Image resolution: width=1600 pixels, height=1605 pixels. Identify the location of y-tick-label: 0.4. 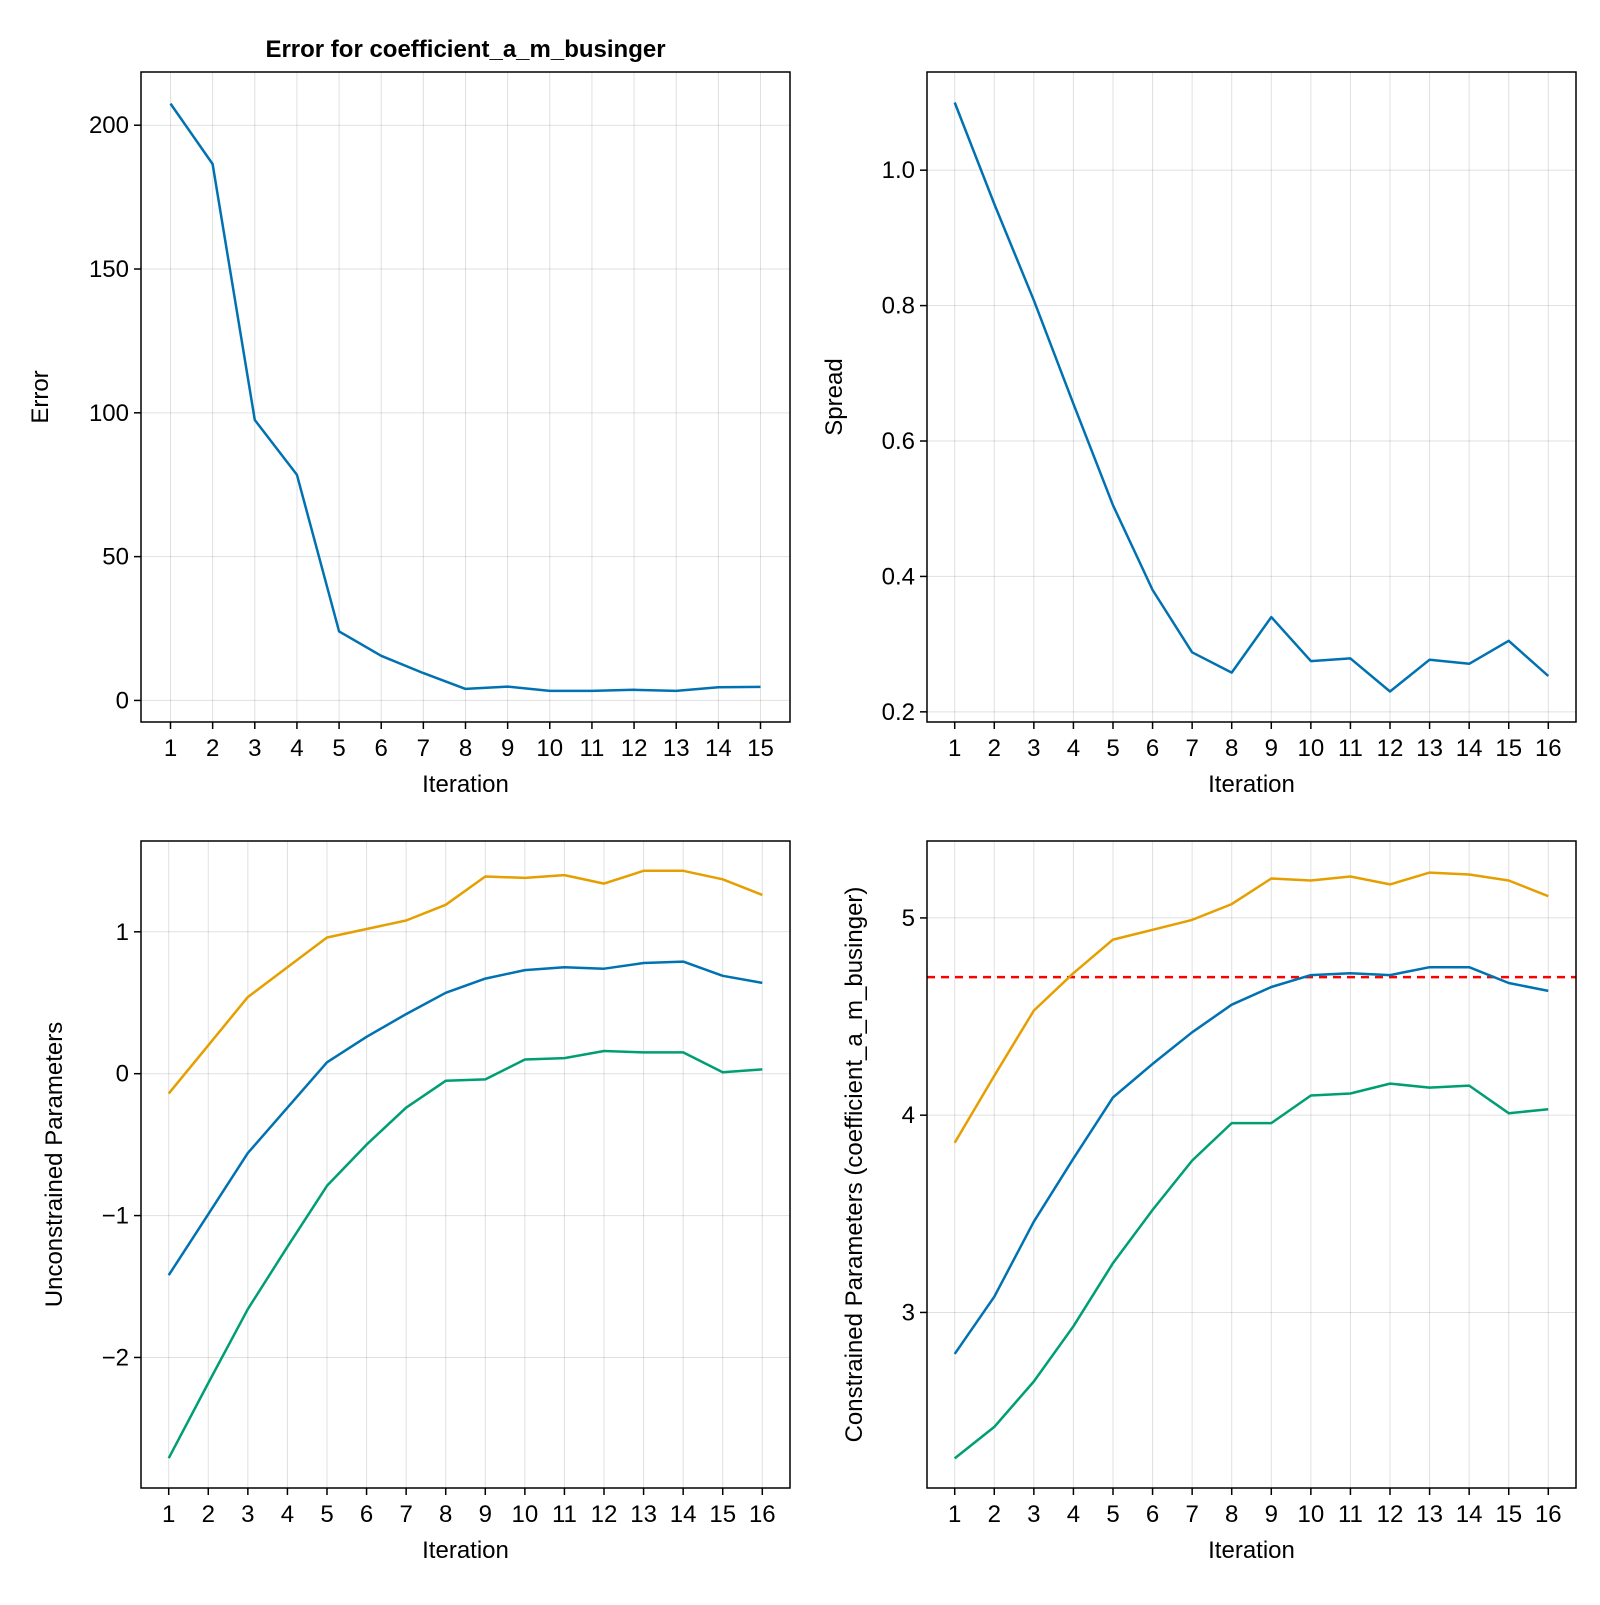
(898, 576).